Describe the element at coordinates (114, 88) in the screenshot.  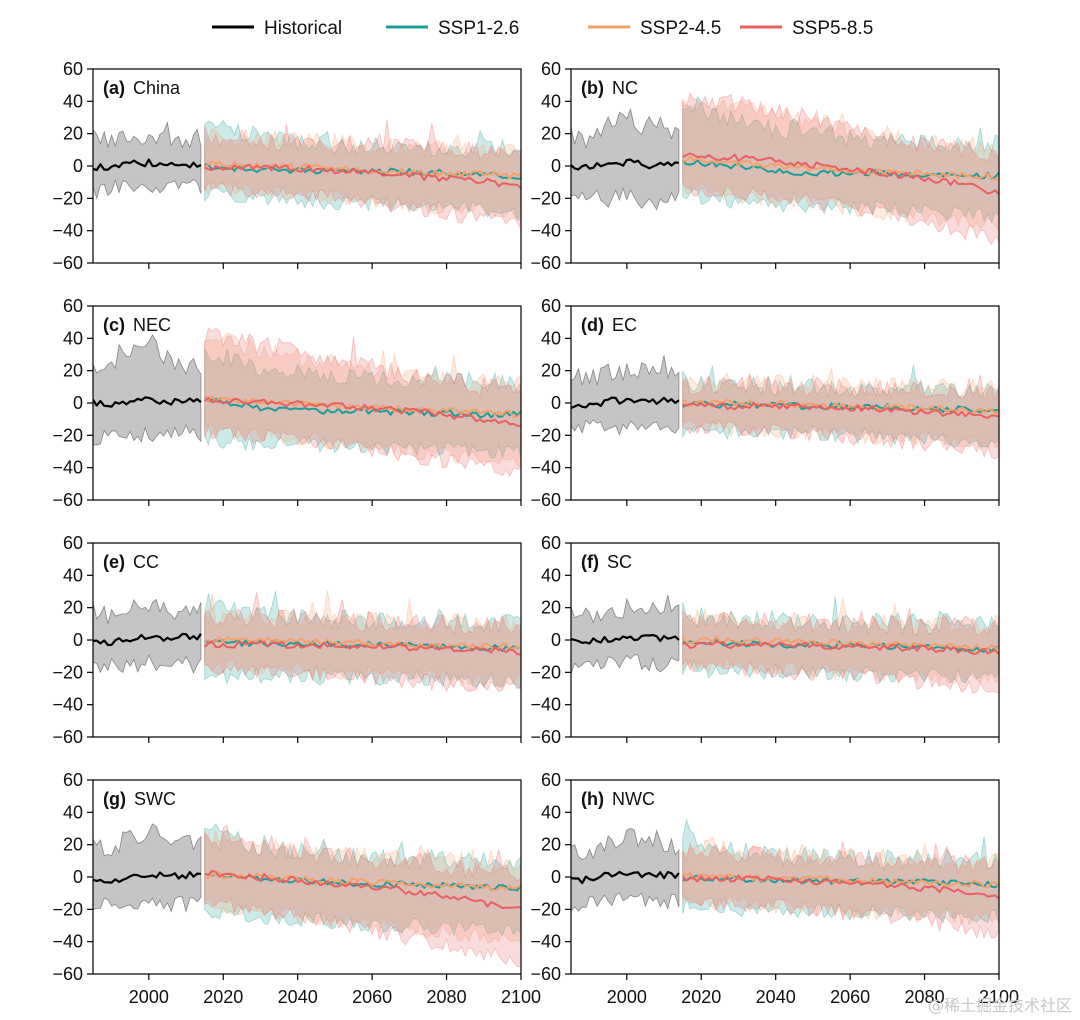
I see `panel-label: (a)` at that location.